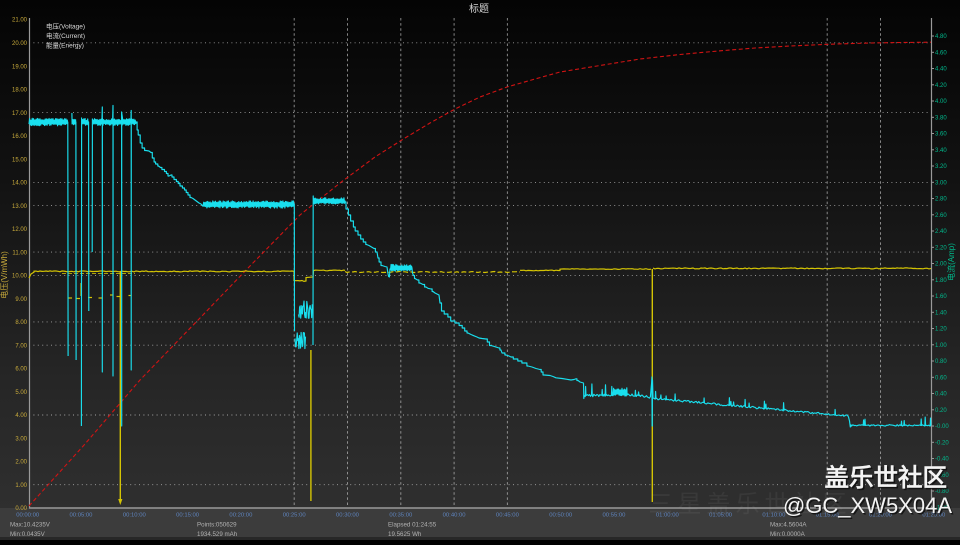  Describe the element at coordinates (788, 525) in the screenshot. I see `svg-text: Max:4.5604A` at that location.